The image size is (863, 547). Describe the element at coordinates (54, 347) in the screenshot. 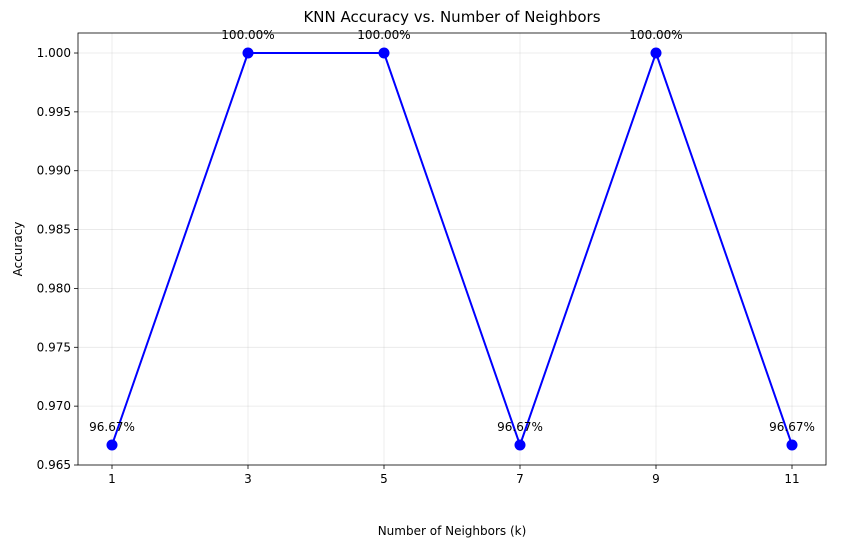

I see `y-tick-label: 0.975` at that location.